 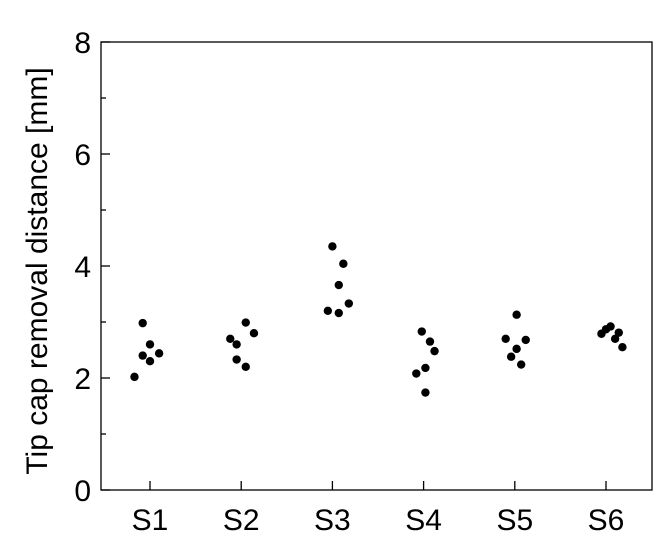 I want to click on y-axis-ticks: 0 2 4 6 8, so click(x=92, y=267).